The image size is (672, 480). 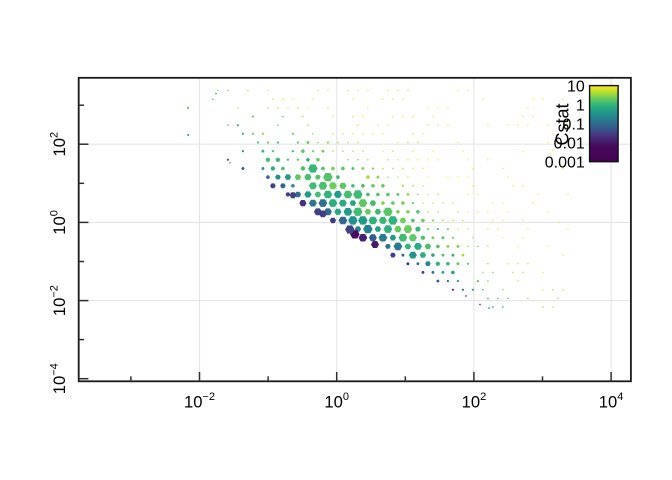 I want to click on svg-text: 0.001, so click(x=565, y=163).